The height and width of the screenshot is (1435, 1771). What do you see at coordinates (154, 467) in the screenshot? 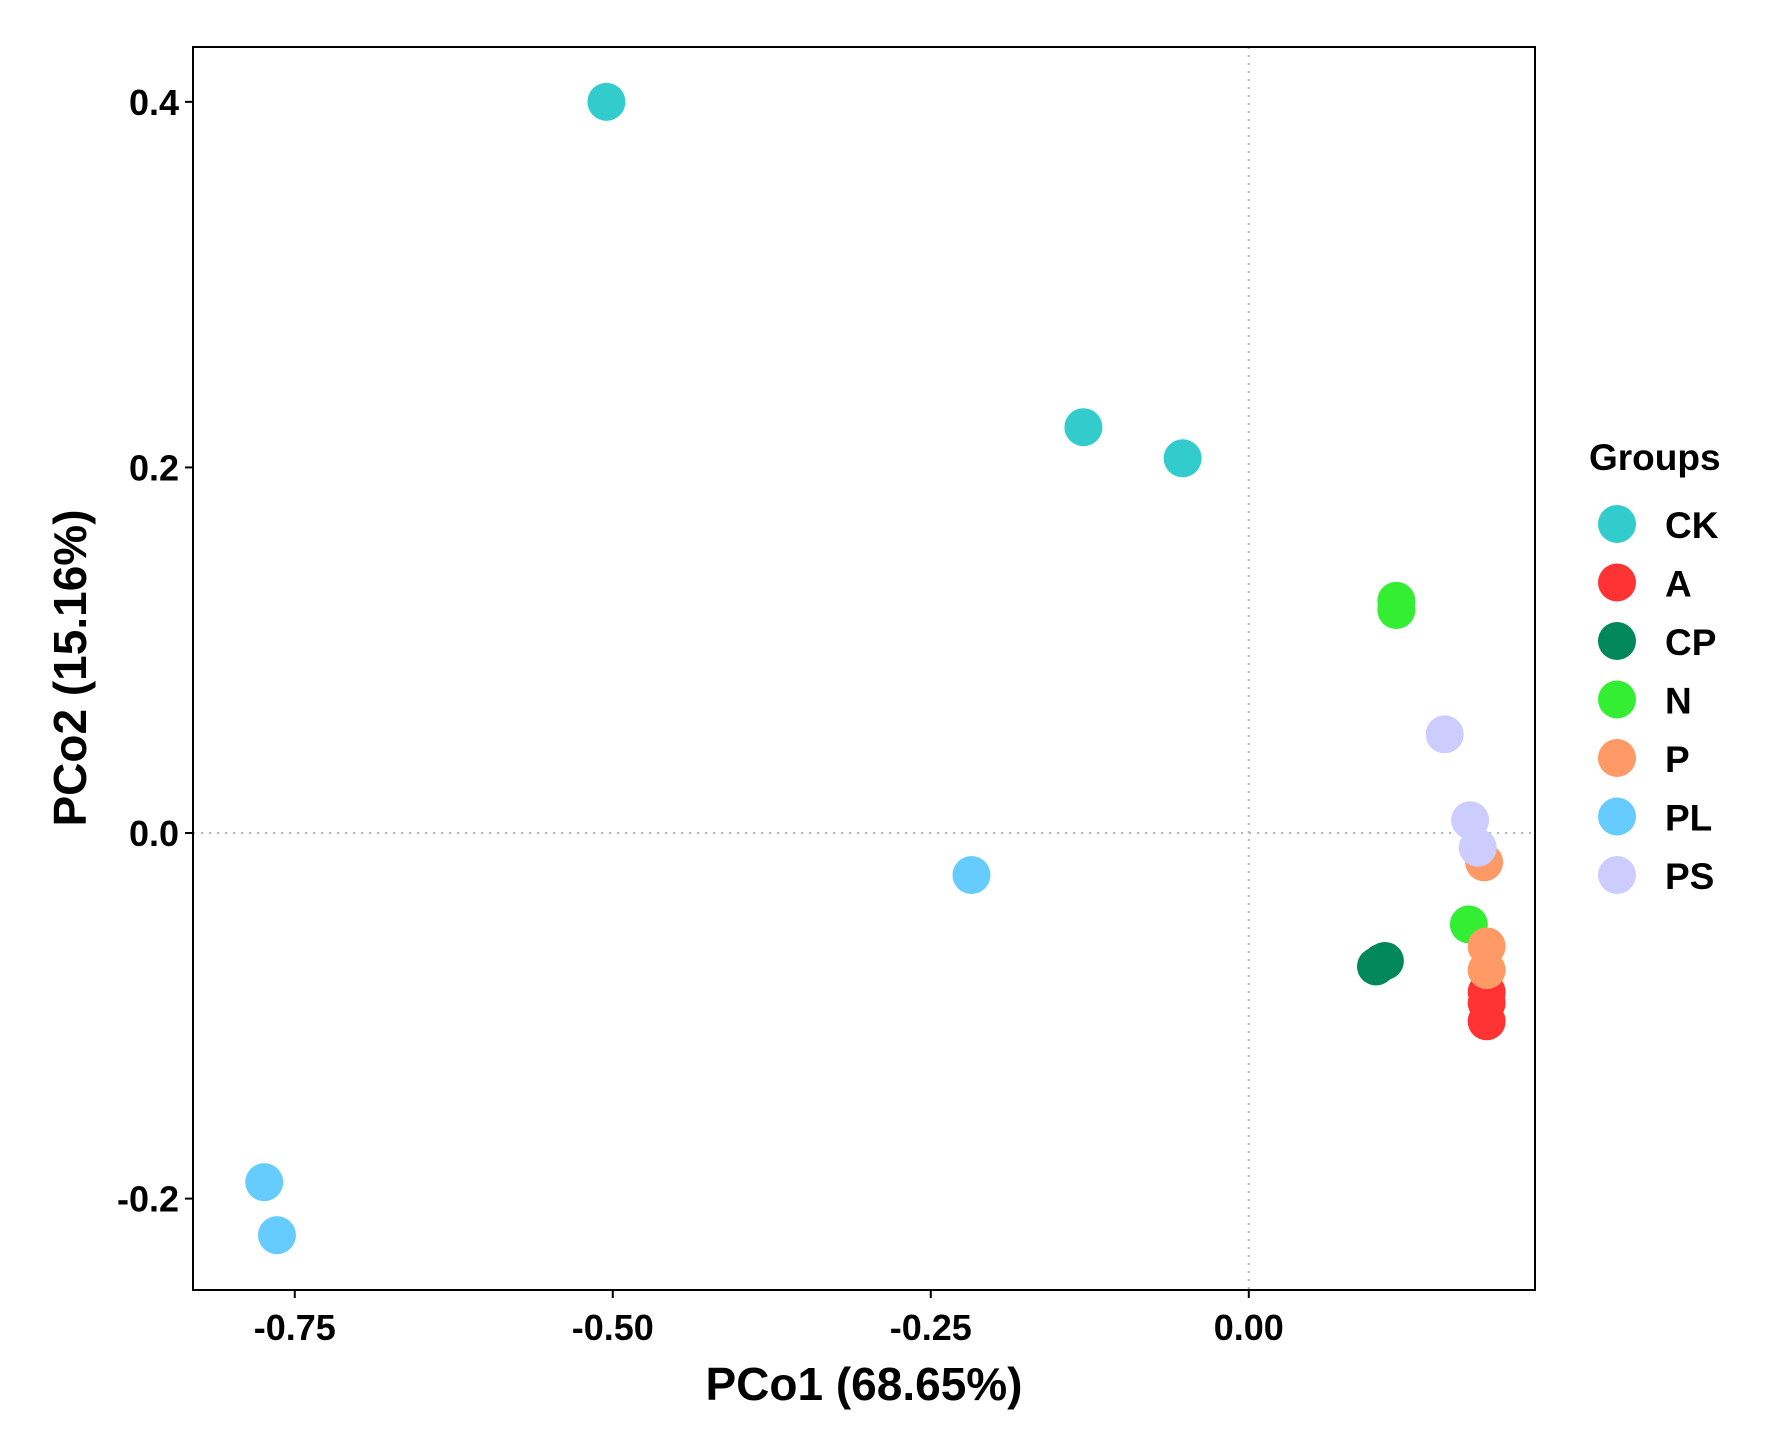
I see `y-tick-label: 0.2` at bounding box center [154, 467].